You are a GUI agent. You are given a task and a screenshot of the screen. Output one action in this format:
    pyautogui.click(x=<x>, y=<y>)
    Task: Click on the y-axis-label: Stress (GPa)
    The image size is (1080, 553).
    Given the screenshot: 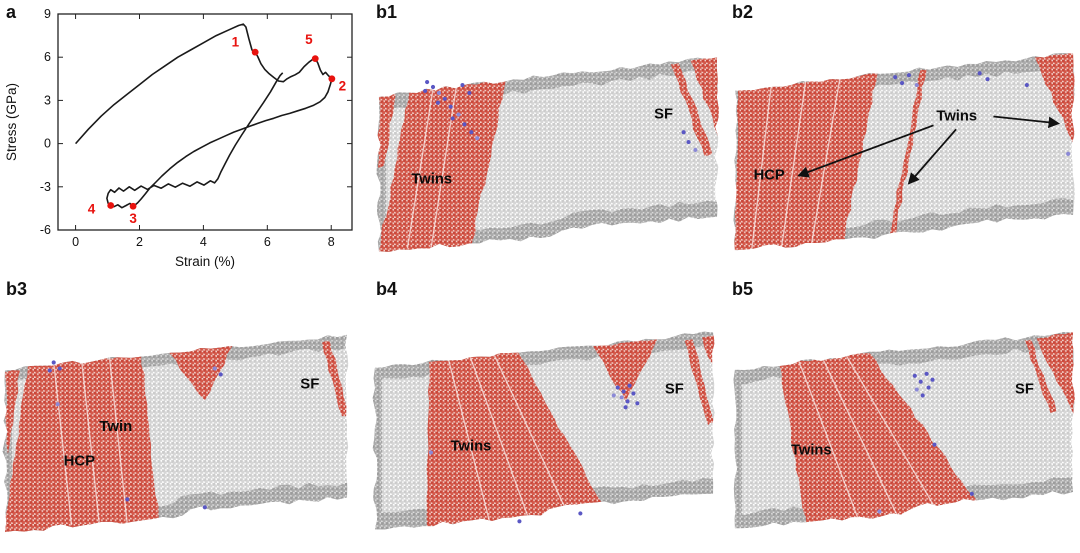 What is the action you would take?
    pyautogui.click(x=11, y=122)
    